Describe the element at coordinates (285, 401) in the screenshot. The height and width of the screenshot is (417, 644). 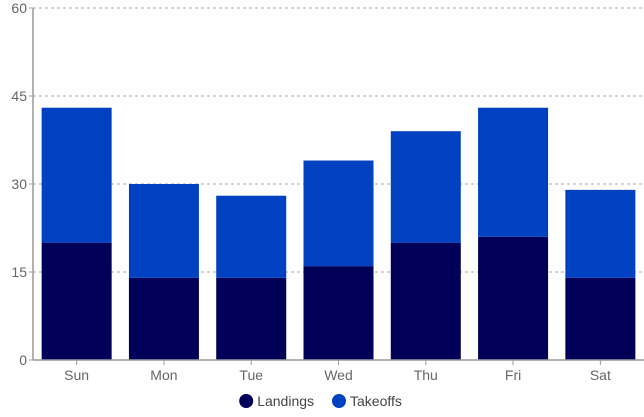
I see `legend-label: Landings` at that location.